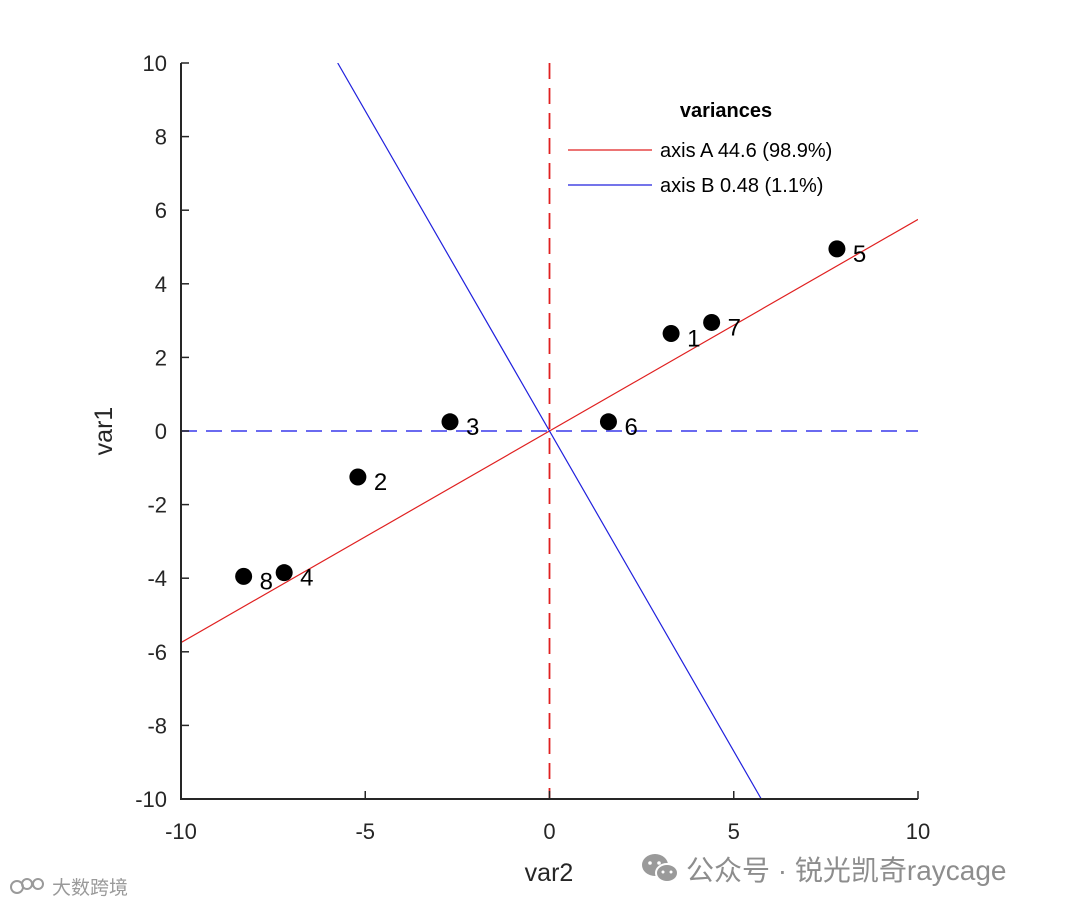 The width and height of the screenshot is (1080, 909). I want to click on x-tick-label: 10, so click(918, 831).